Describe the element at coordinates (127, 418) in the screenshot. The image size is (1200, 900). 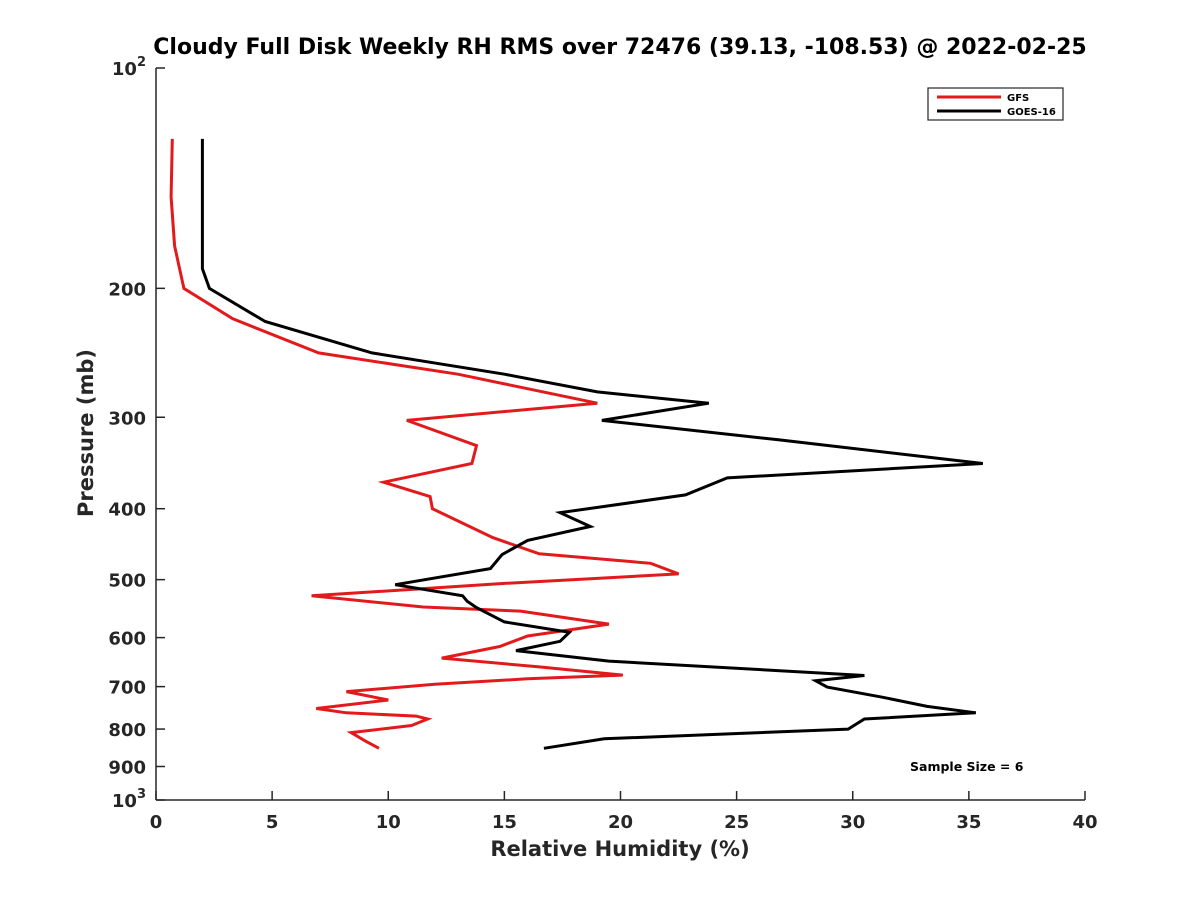
I see `y-tick-label: 300` at that location.